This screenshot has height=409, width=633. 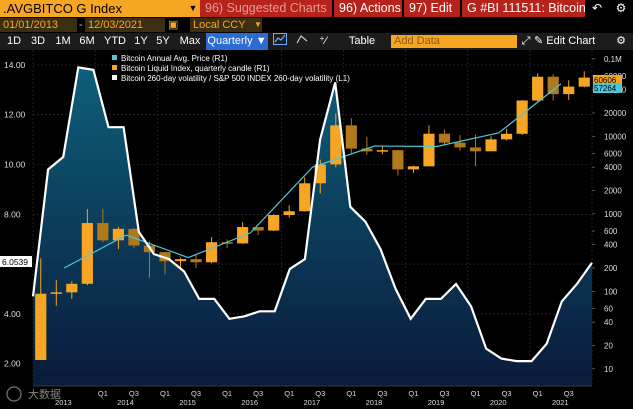 I want to click on right-axis-tick-label: 20000, so click(x=615, y=113).